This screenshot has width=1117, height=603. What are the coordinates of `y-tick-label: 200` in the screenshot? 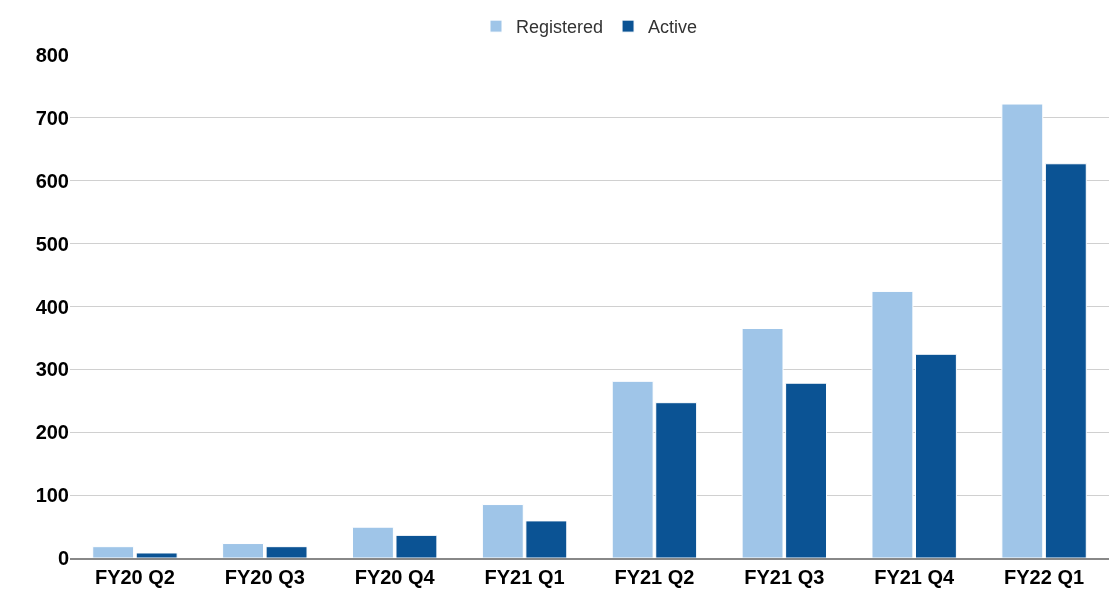 It's located at (52, 432).